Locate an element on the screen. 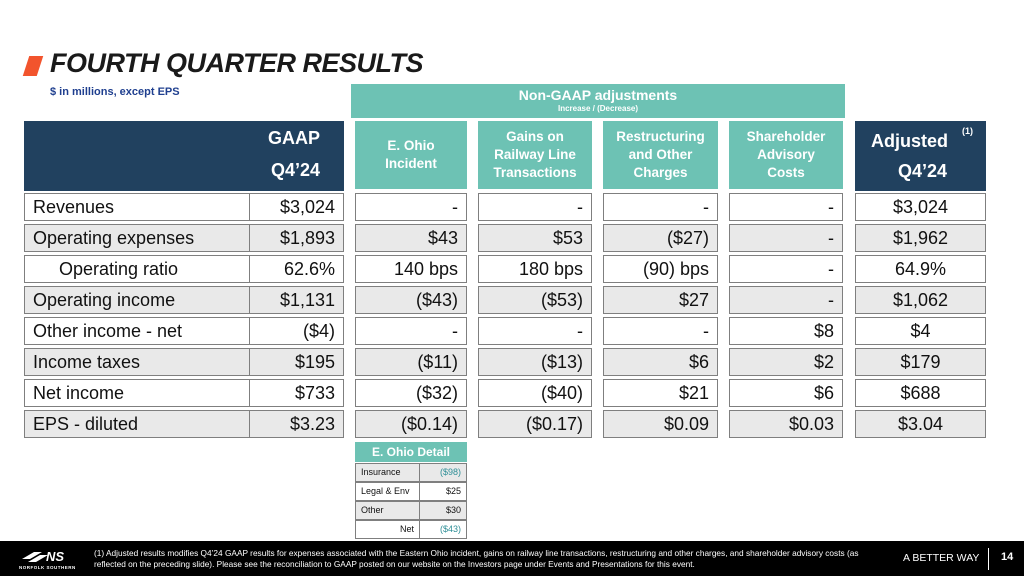 This screenshot has width=1024, height=576. banner-title: Non-GAAP adjustments is located at coordinates (598, 95).